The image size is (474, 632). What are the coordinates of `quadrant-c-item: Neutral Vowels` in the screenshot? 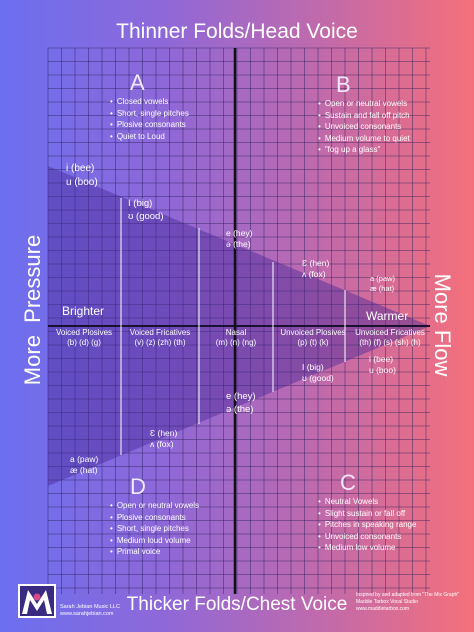 It's located at (367, 502).